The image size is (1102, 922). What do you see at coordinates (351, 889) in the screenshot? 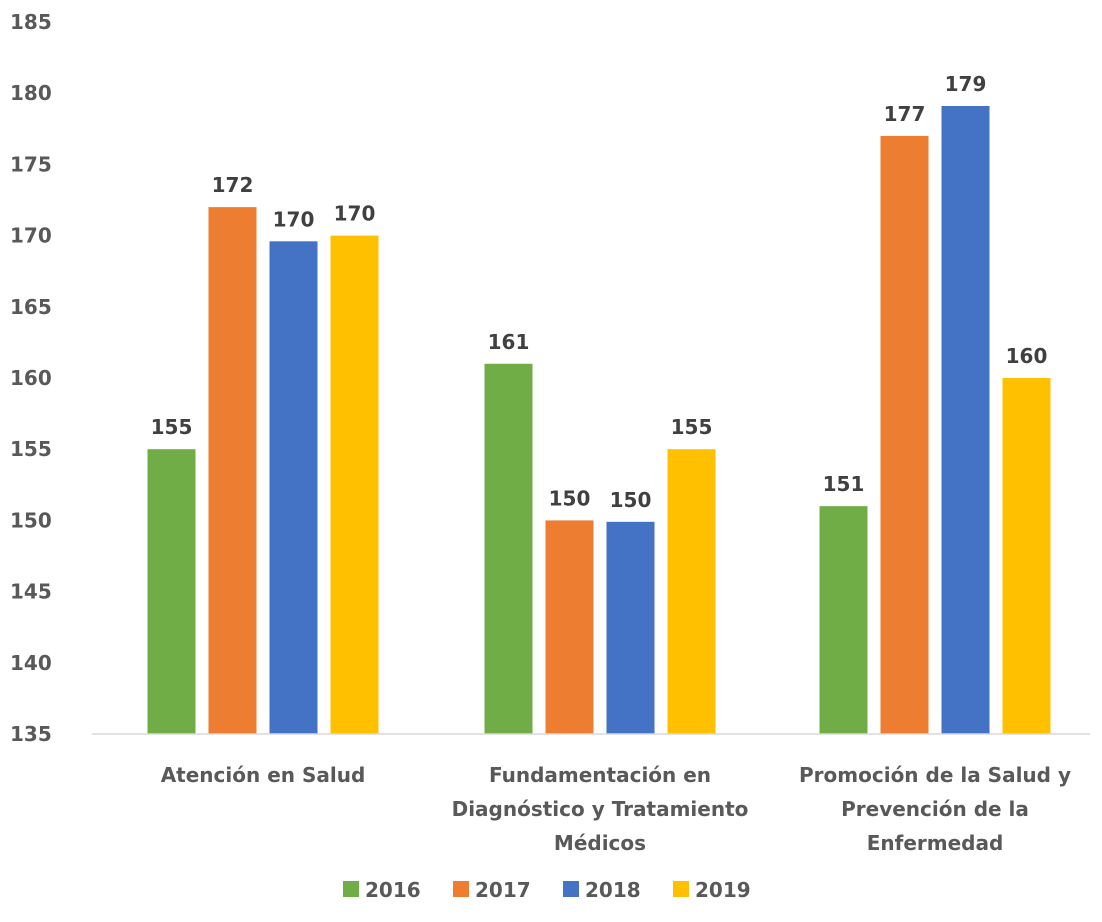
I see `legend-swatch-2016` at bounding box center [351, 889].